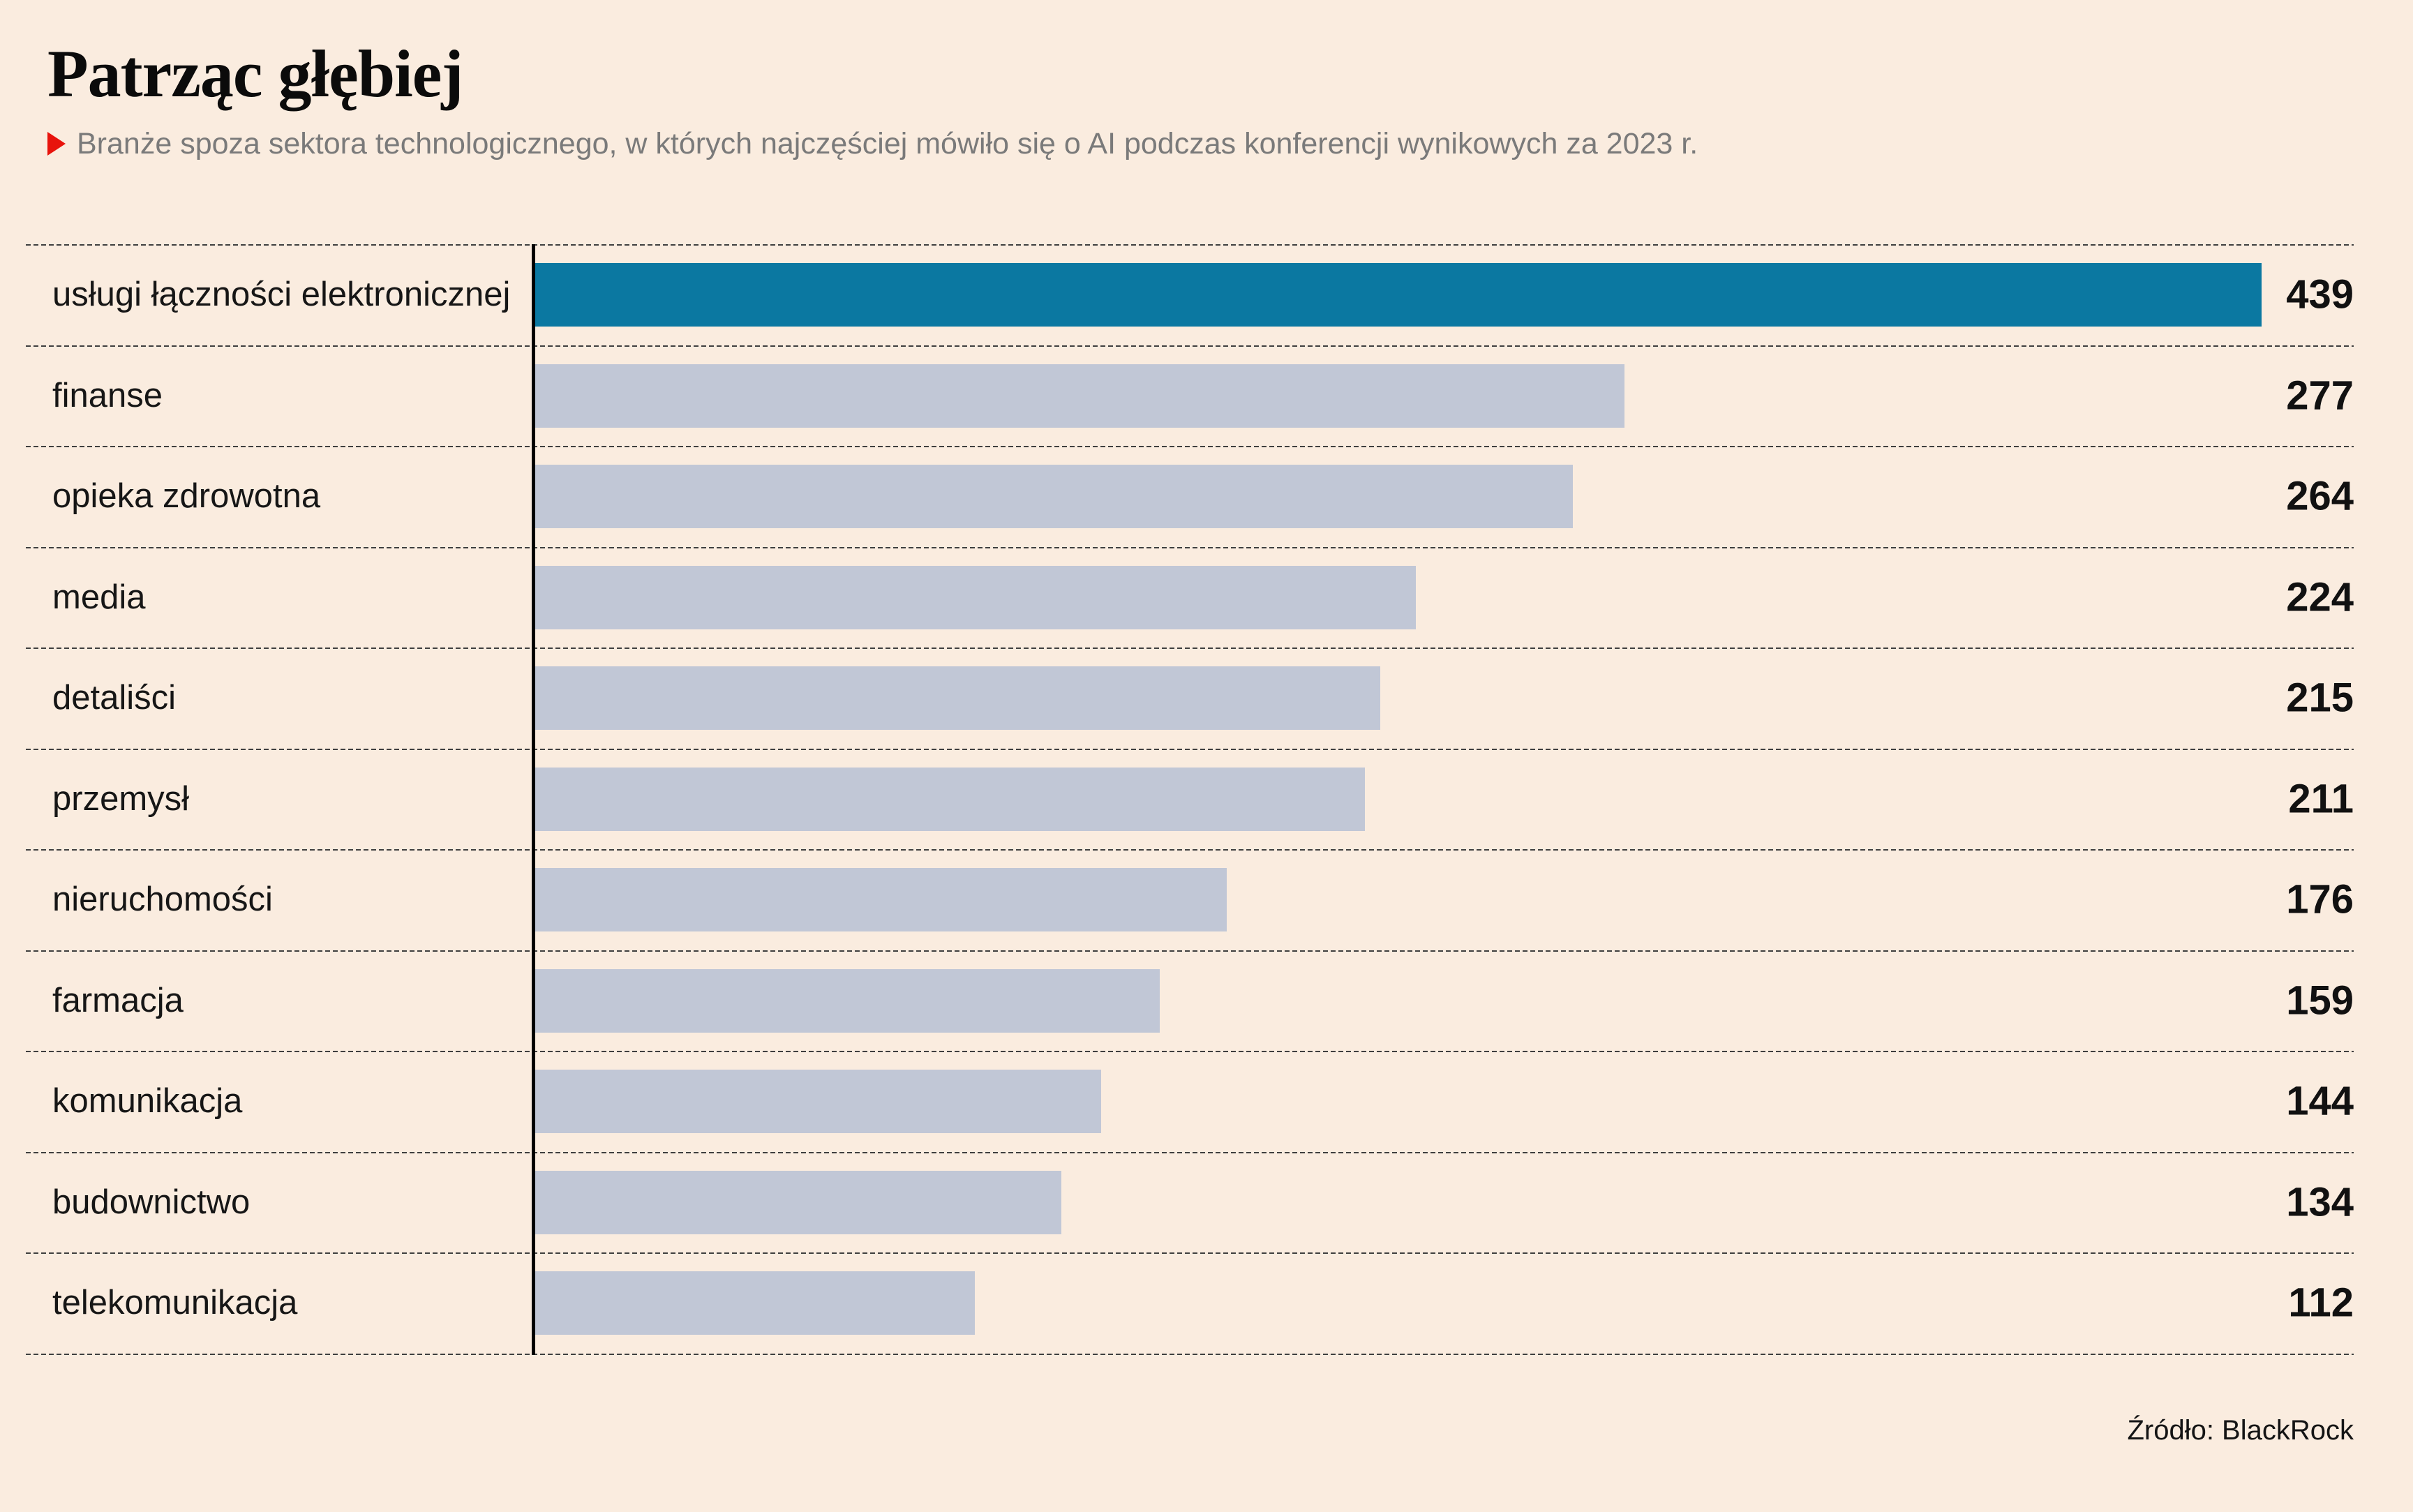 The image size is (2413, 1512). What do you see at coordinates (1190, 1101) in the screenshot?
I see `bar-row: komunikacja 144` at bounding box center [1190, 1101].